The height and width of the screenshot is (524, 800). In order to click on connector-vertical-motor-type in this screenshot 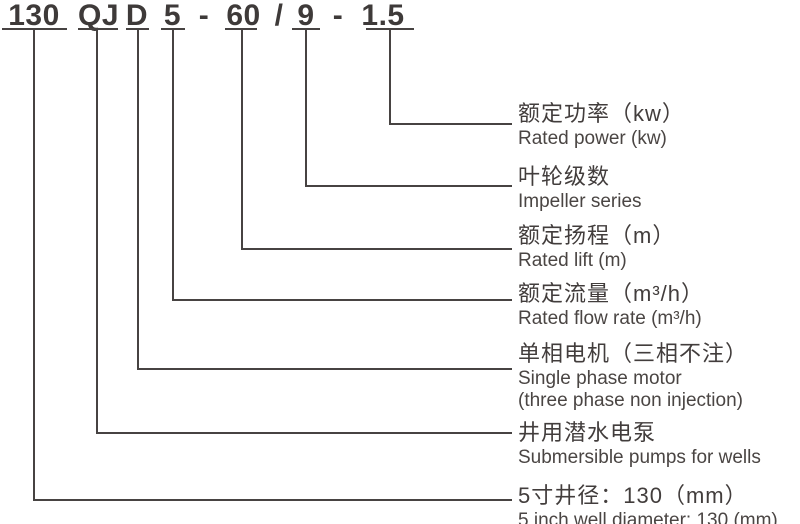, I will do `click(138, 200)`.